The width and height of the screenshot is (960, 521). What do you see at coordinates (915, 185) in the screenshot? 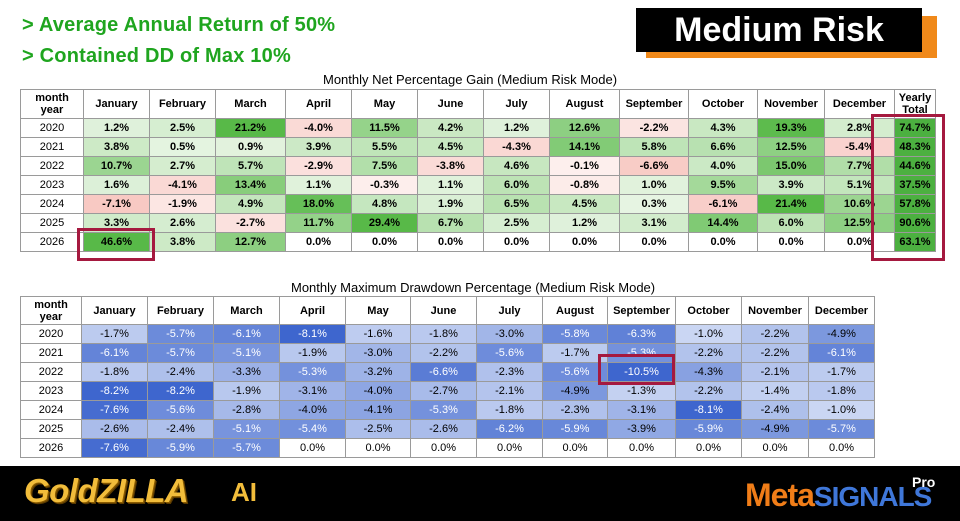
I see `yearly-total-cell: 37.5%` at bounding box center [915, 185].